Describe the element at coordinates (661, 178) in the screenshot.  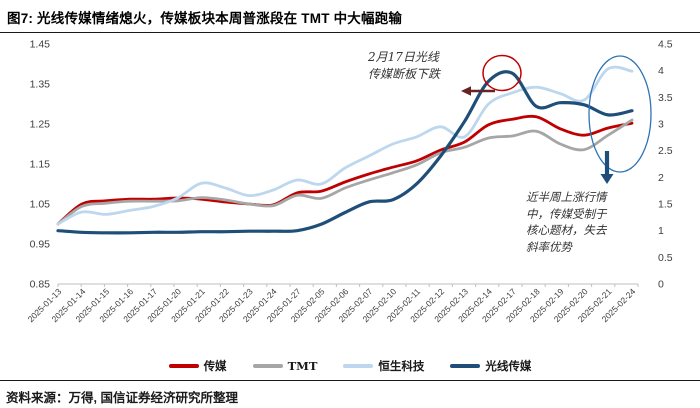
I see `right-axis-tick-label: 2` at that location.